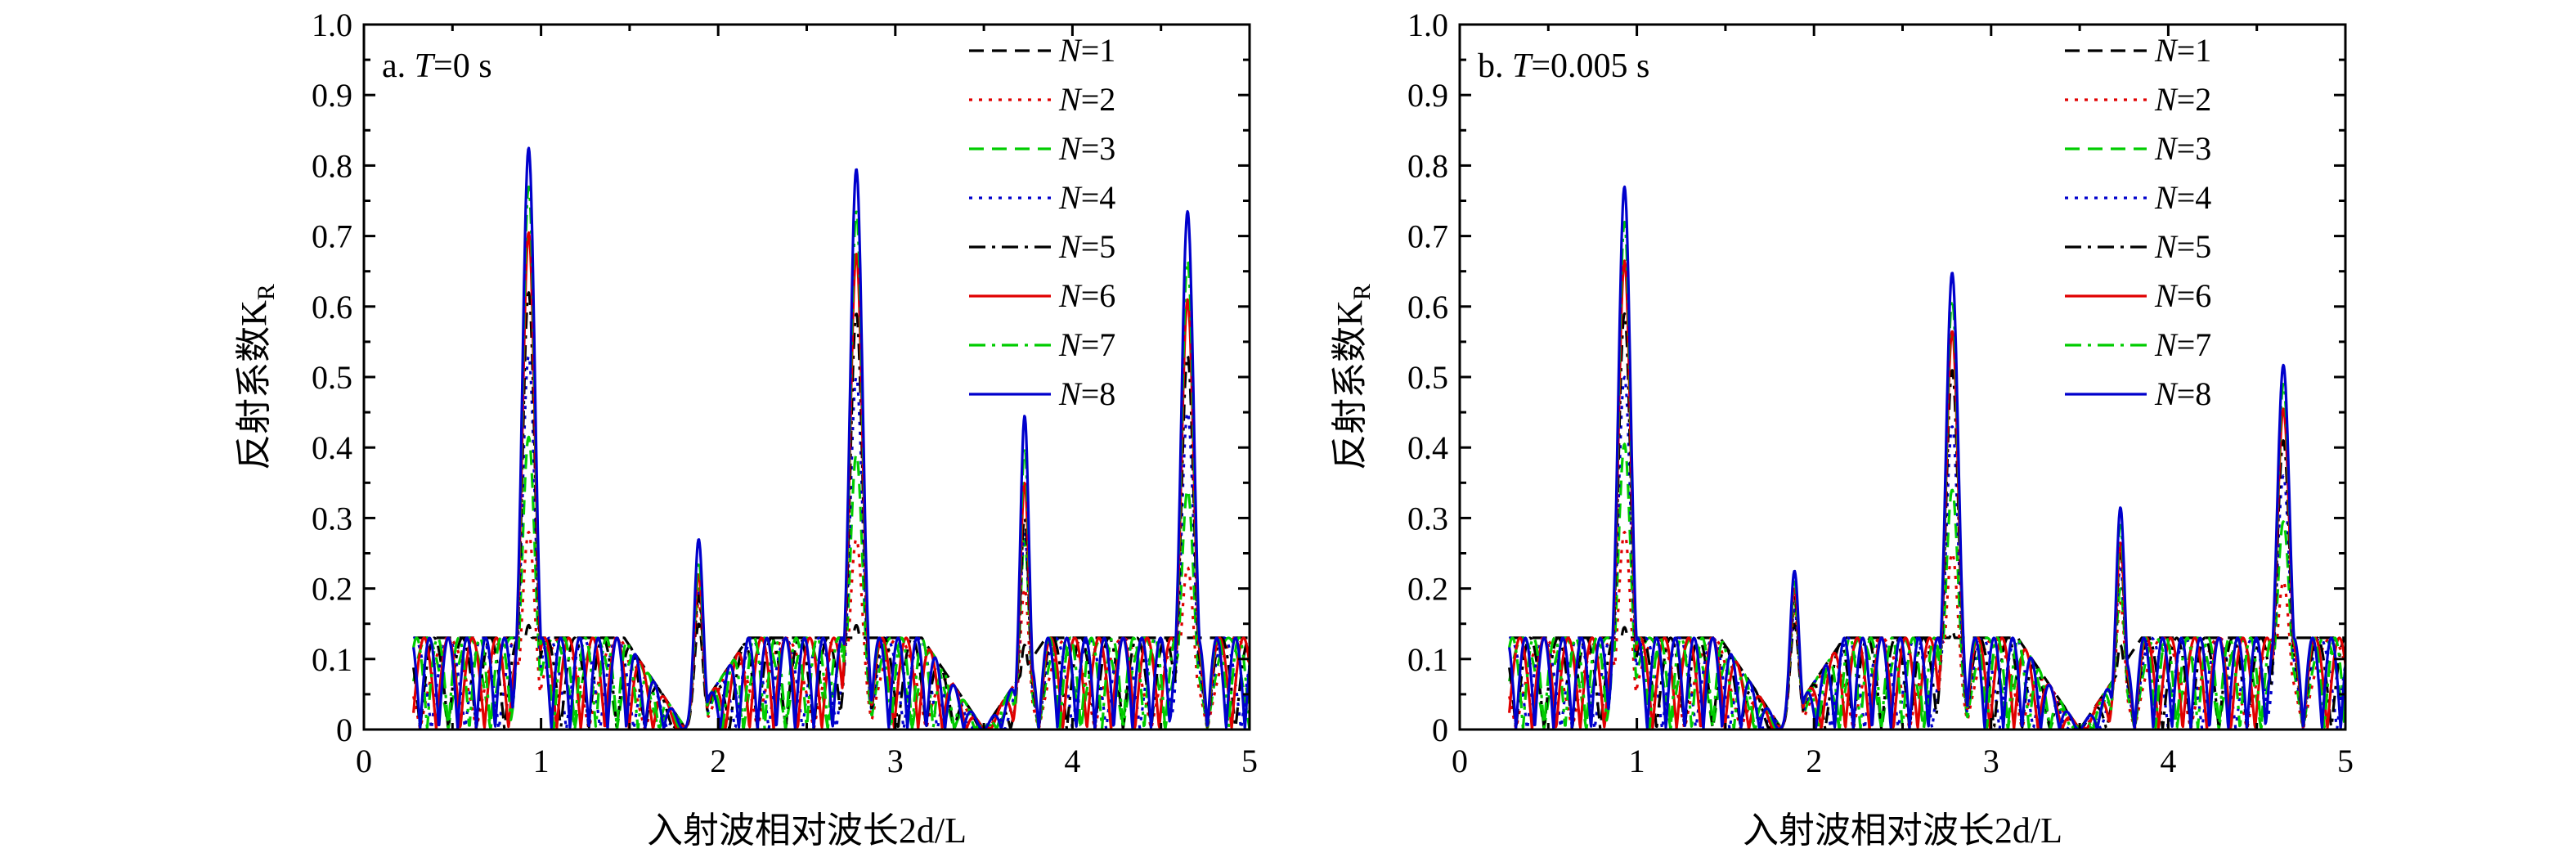 This screenshot has height=862, width=2576. Describe the element at coordinates (1926, 676) in the screenshot. I see `series-line-n1` at that location.